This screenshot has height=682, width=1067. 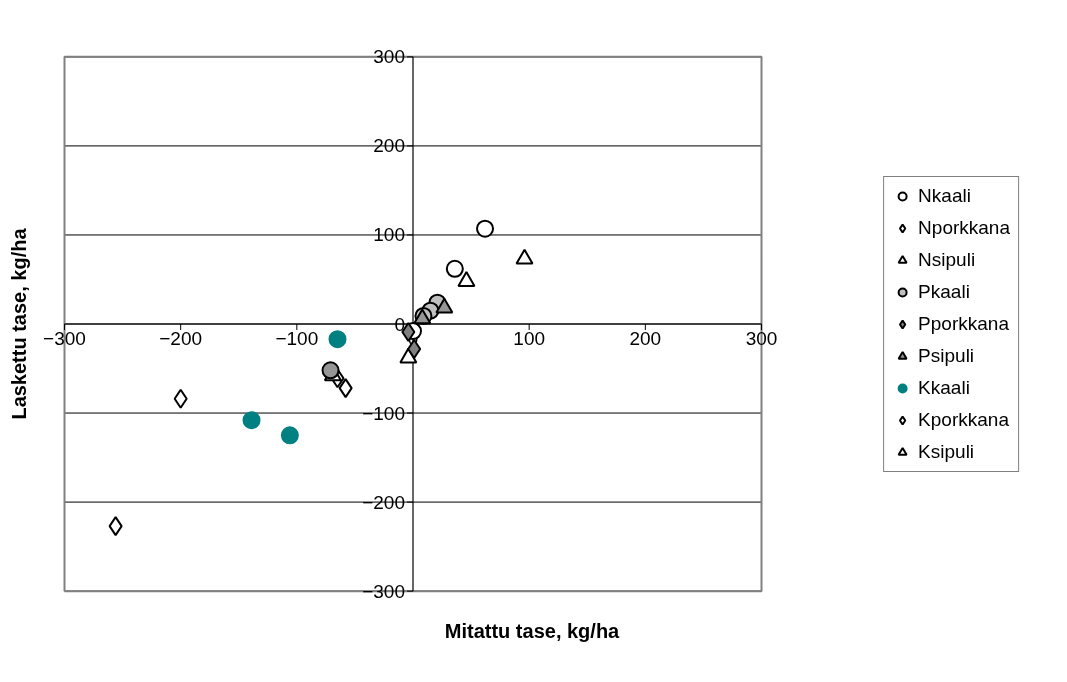 What do you see at coordinates (944, 291) in the screenshot?
I see `legend-label: Pkaali` at bounding box center [944, 291].